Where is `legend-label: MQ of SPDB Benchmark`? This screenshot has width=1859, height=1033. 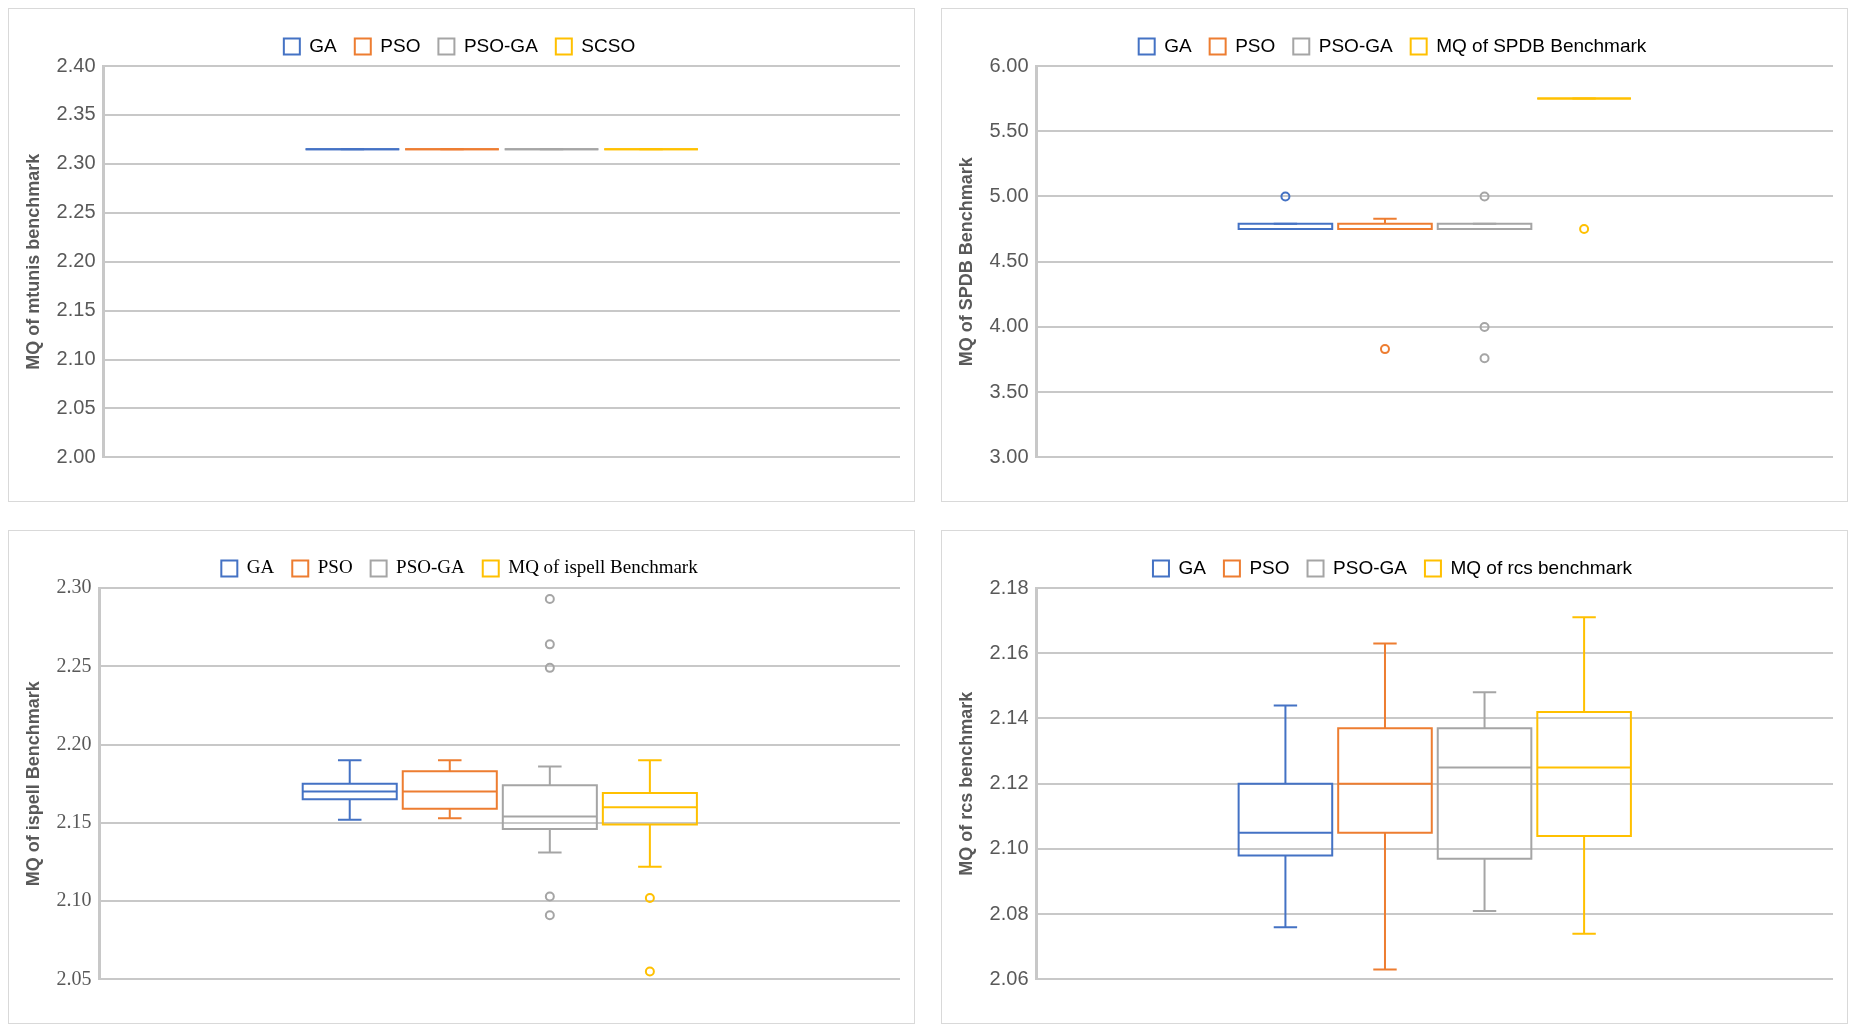 legend-label: MQ of SPDB Benchmark is located at coordinates (1541, 45).